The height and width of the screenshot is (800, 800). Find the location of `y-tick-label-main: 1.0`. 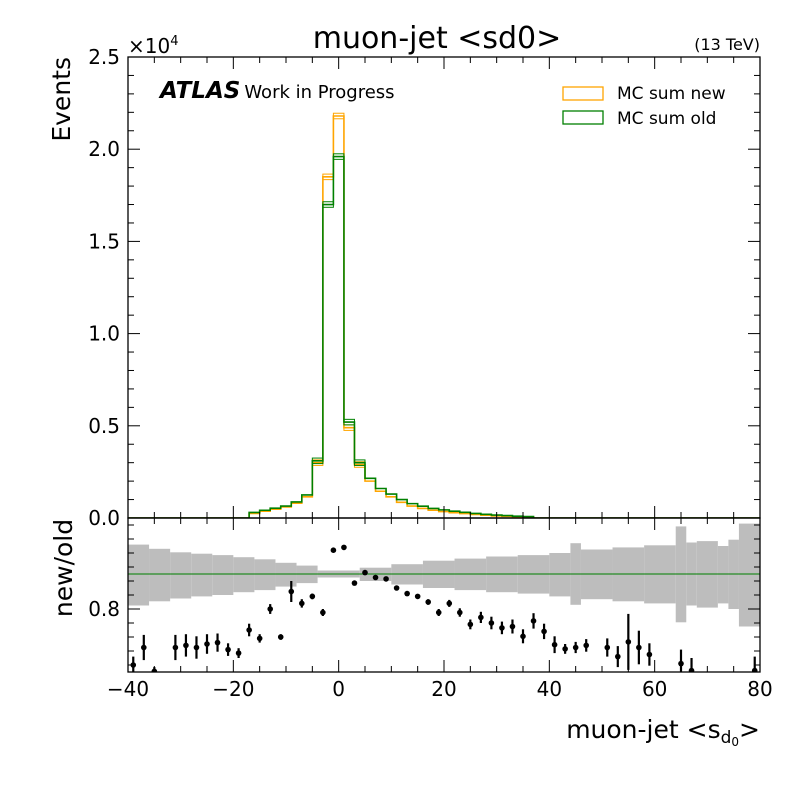

y-tick-label-main: 1.0 is located at coordinates (104, 334).